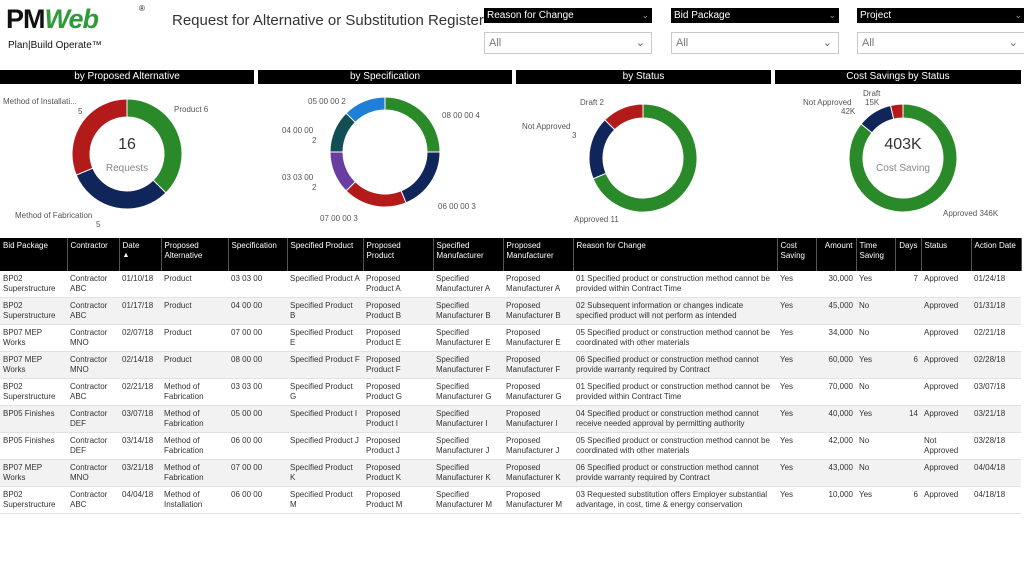 Image resolution: width=1024 pixels, height=565 pixels. I want to click on donut-slice-method-of-fabrication, so click(121, 188).